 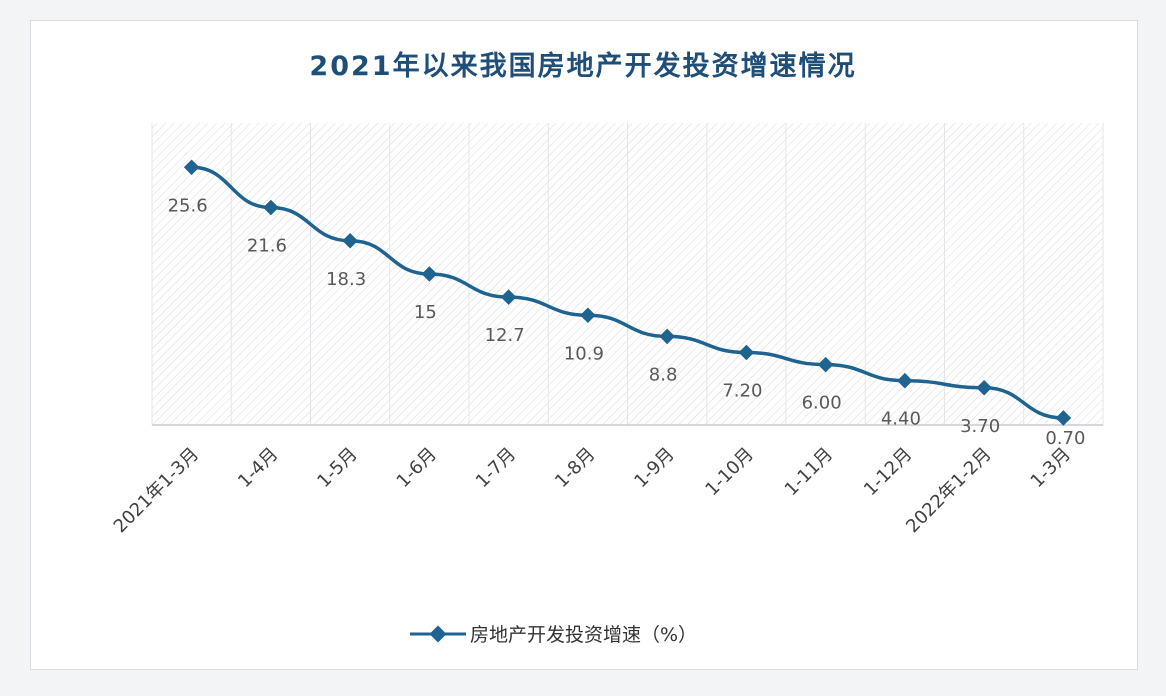 What do you see at coordinates (438, 633) in the screenshot?
I see `legend-marker-icon` at bounding box center [438, 633].